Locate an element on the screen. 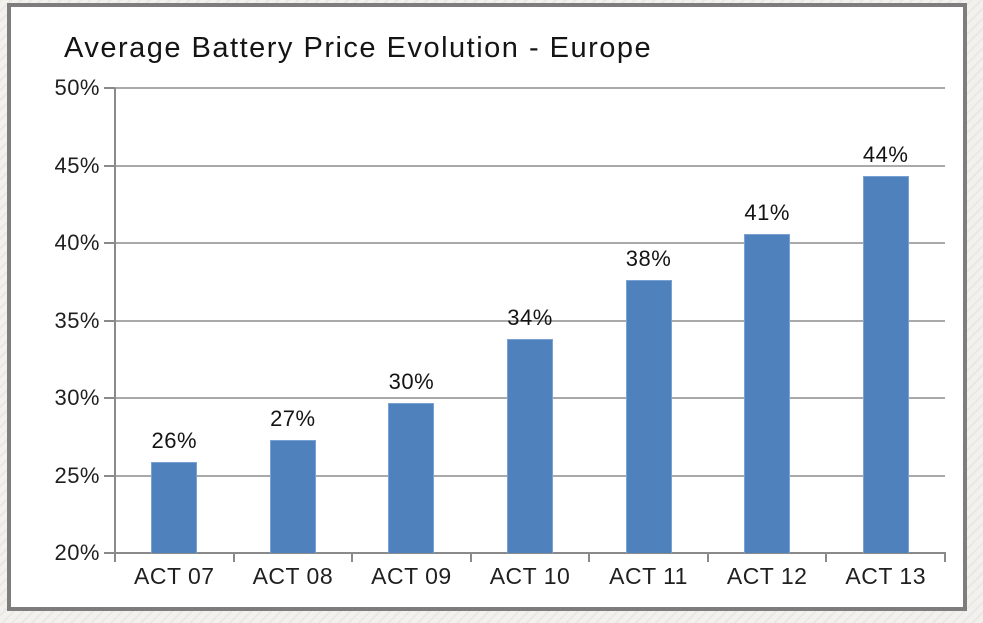  x-category-label: ACT 09 is located at coordinates (411, 576).